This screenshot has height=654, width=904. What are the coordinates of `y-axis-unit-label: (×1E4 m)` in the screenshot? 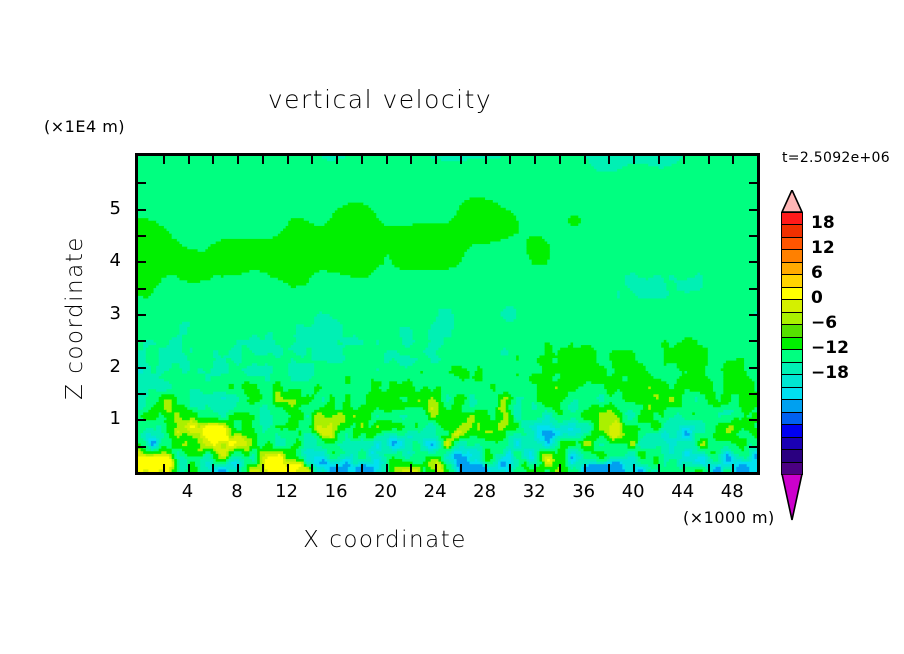 It's located at (85, 126).